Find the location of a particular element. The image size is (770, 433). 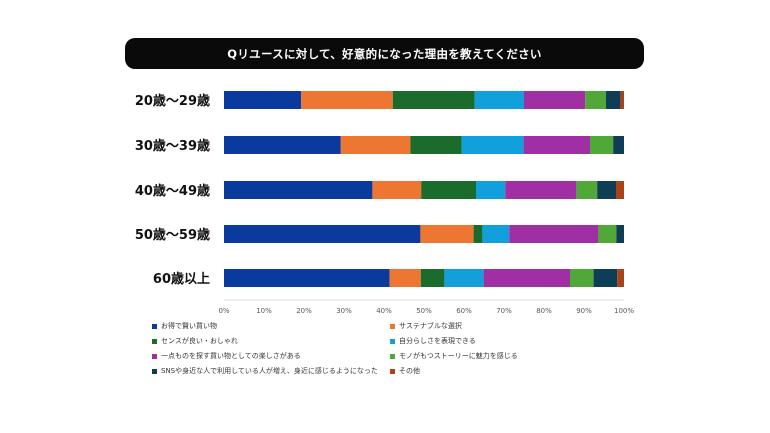

legend-label: モノがもつストーリーに魅力を感じる is located at coordinates (458, 356).